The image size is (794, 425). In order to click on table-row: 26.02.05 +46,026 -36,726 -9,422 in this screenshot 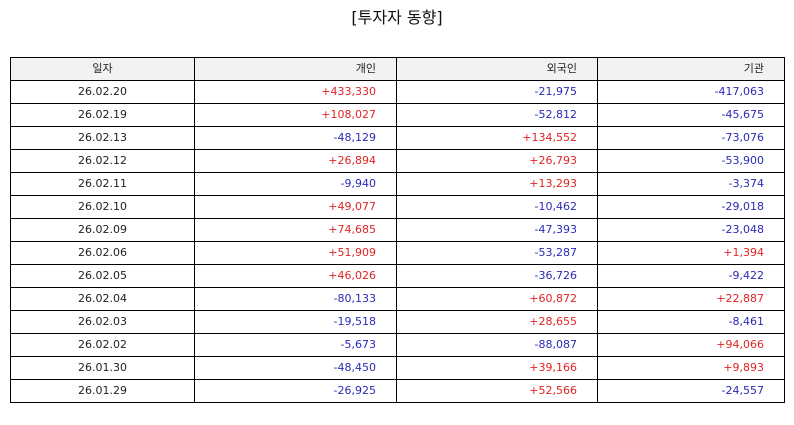, I will do `click(397, 276)`.